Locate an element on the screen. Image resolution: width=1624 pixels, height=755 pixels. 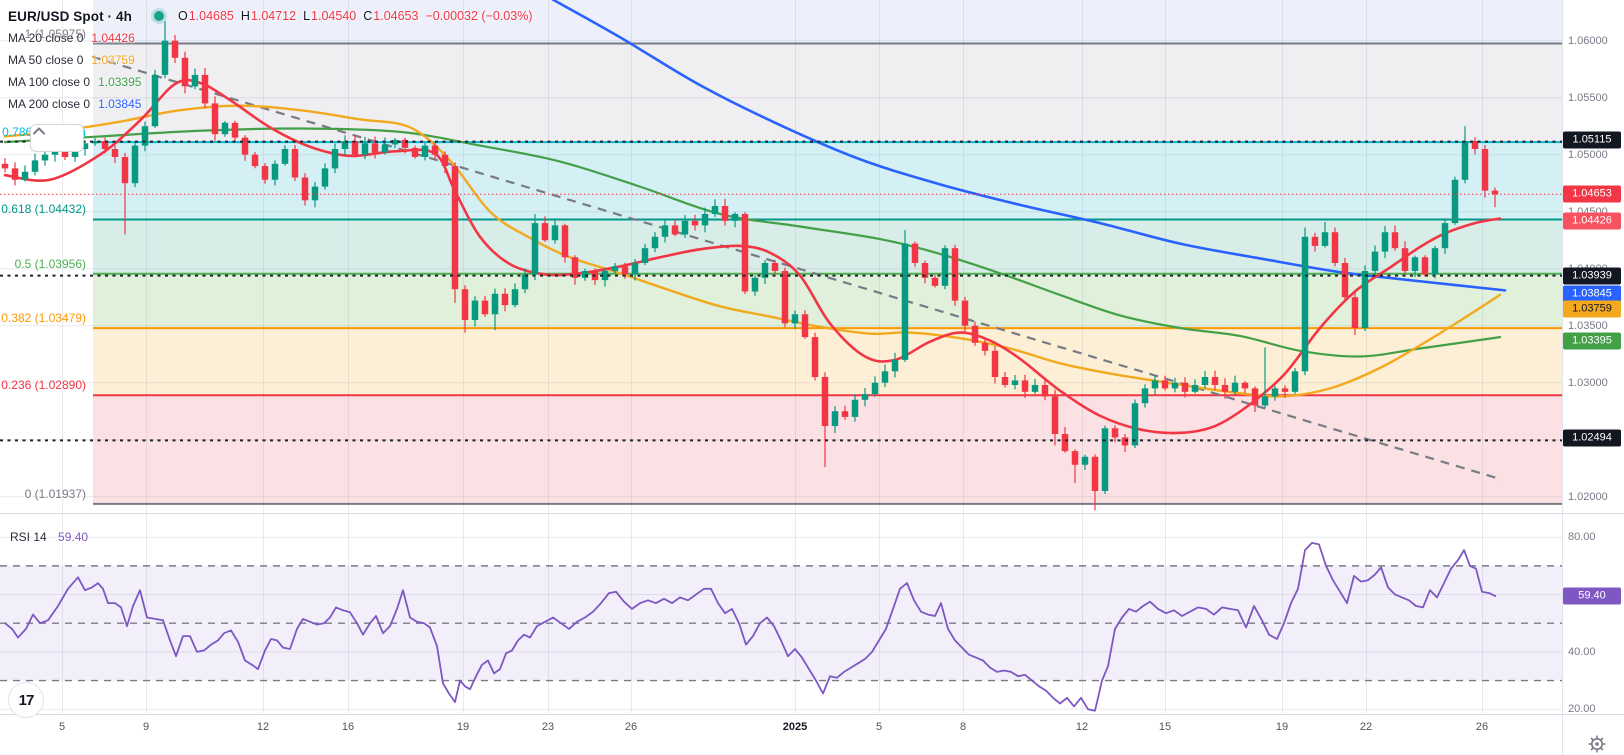
legend-ma-20: MA 20 close 0 1.04426 is located at coordinates (71, 38).